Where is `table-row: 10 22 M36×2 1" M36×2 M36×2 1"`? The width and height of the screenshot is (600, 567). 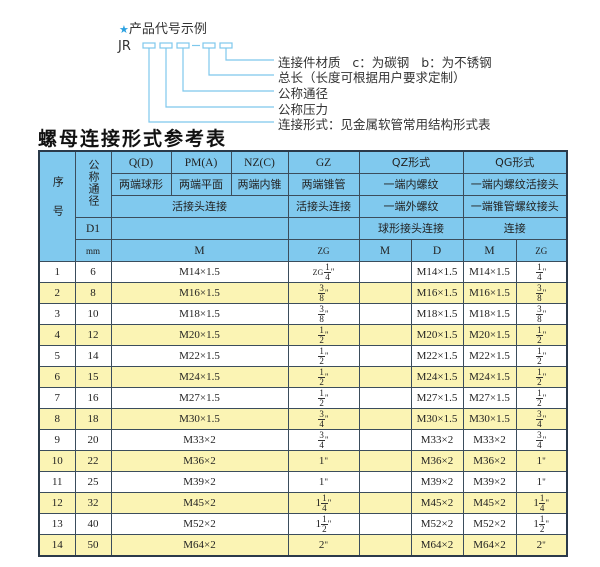
table-row: 10 22 M36×2 1" M36×2 M36×2 1" is located at coordinates (303, 461).